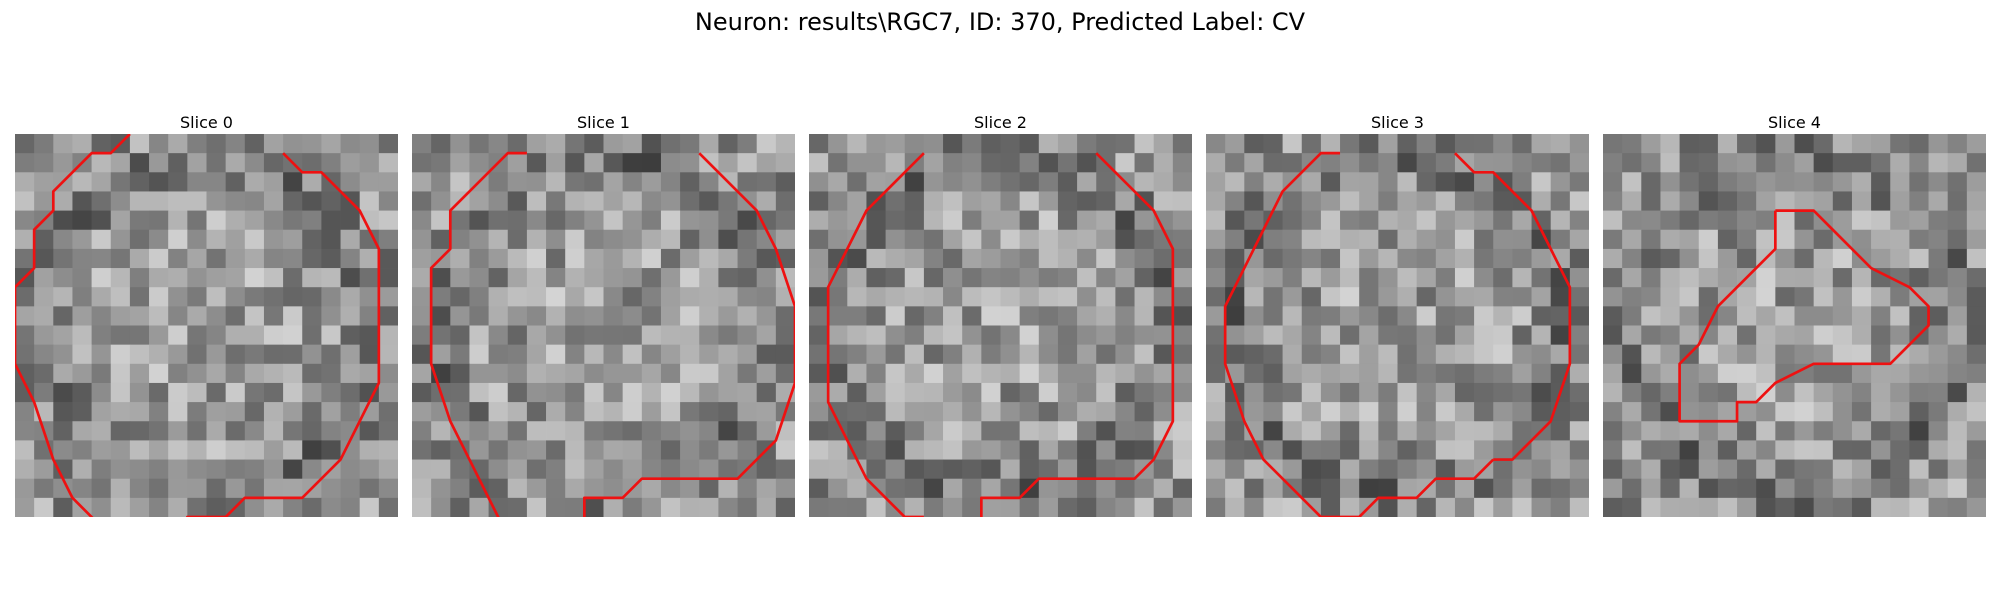 The height and width of the screenshot is (600, 2000). What do you see at coordinates (206, 314) in the screenshot?
I see `slice-panel-0: Slice 0` at bounding box center [206, 314].